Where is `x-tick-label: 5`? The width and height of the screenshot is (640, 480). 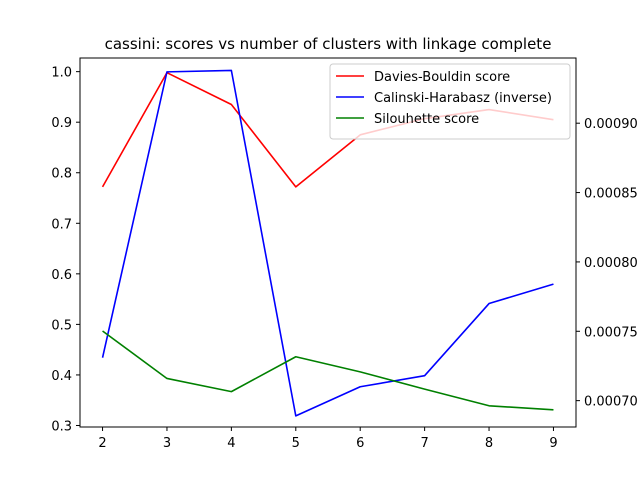
x-tick-label: 5 is located at coordinates (296, 443).